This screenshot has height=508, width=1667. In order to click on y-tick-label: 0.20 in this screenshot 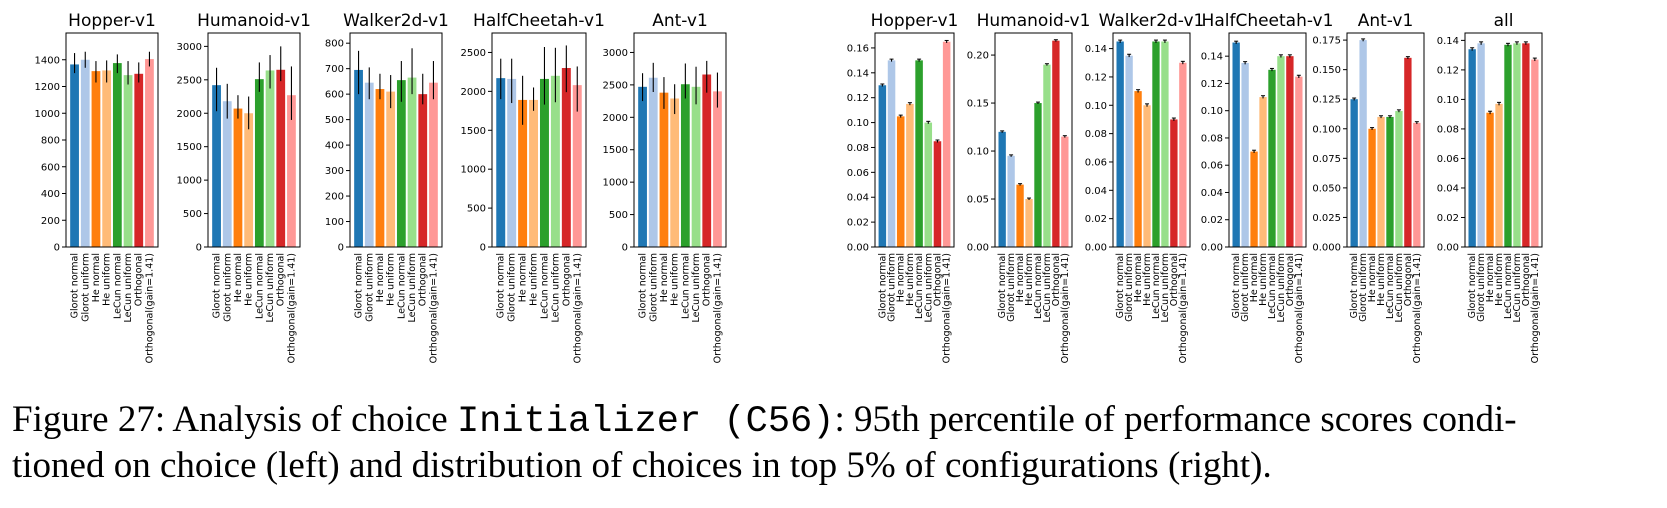, I will do `click(978, 56)`.